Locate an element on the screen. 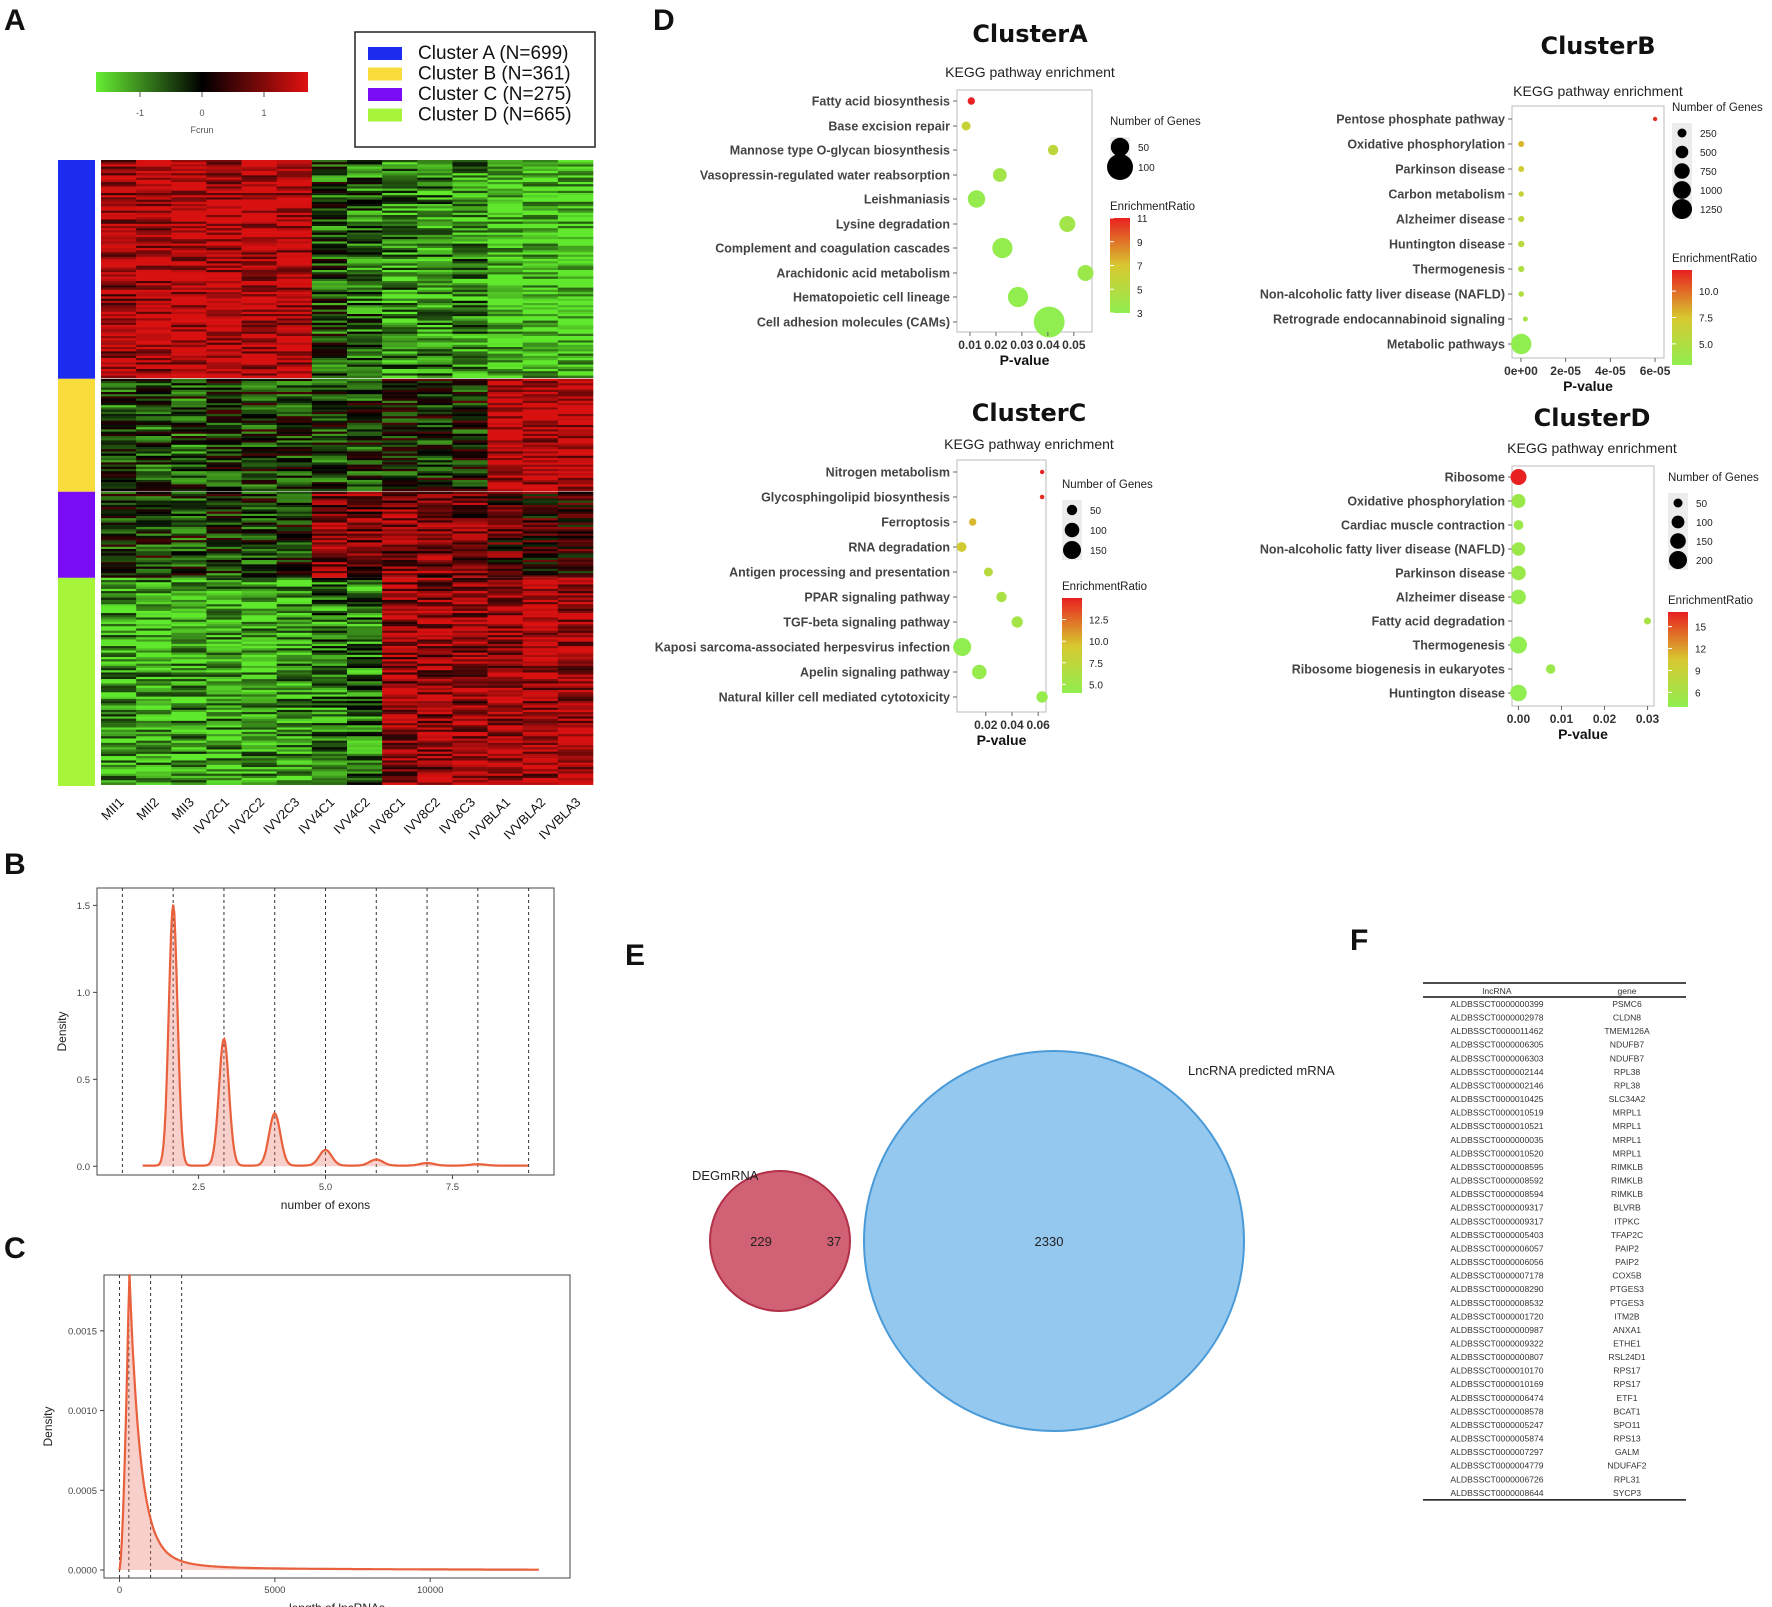 The width and height of the screenshot is (1772, 1607). pathway-label: Antigen processing and presentation is located at coordinates (839, 573).